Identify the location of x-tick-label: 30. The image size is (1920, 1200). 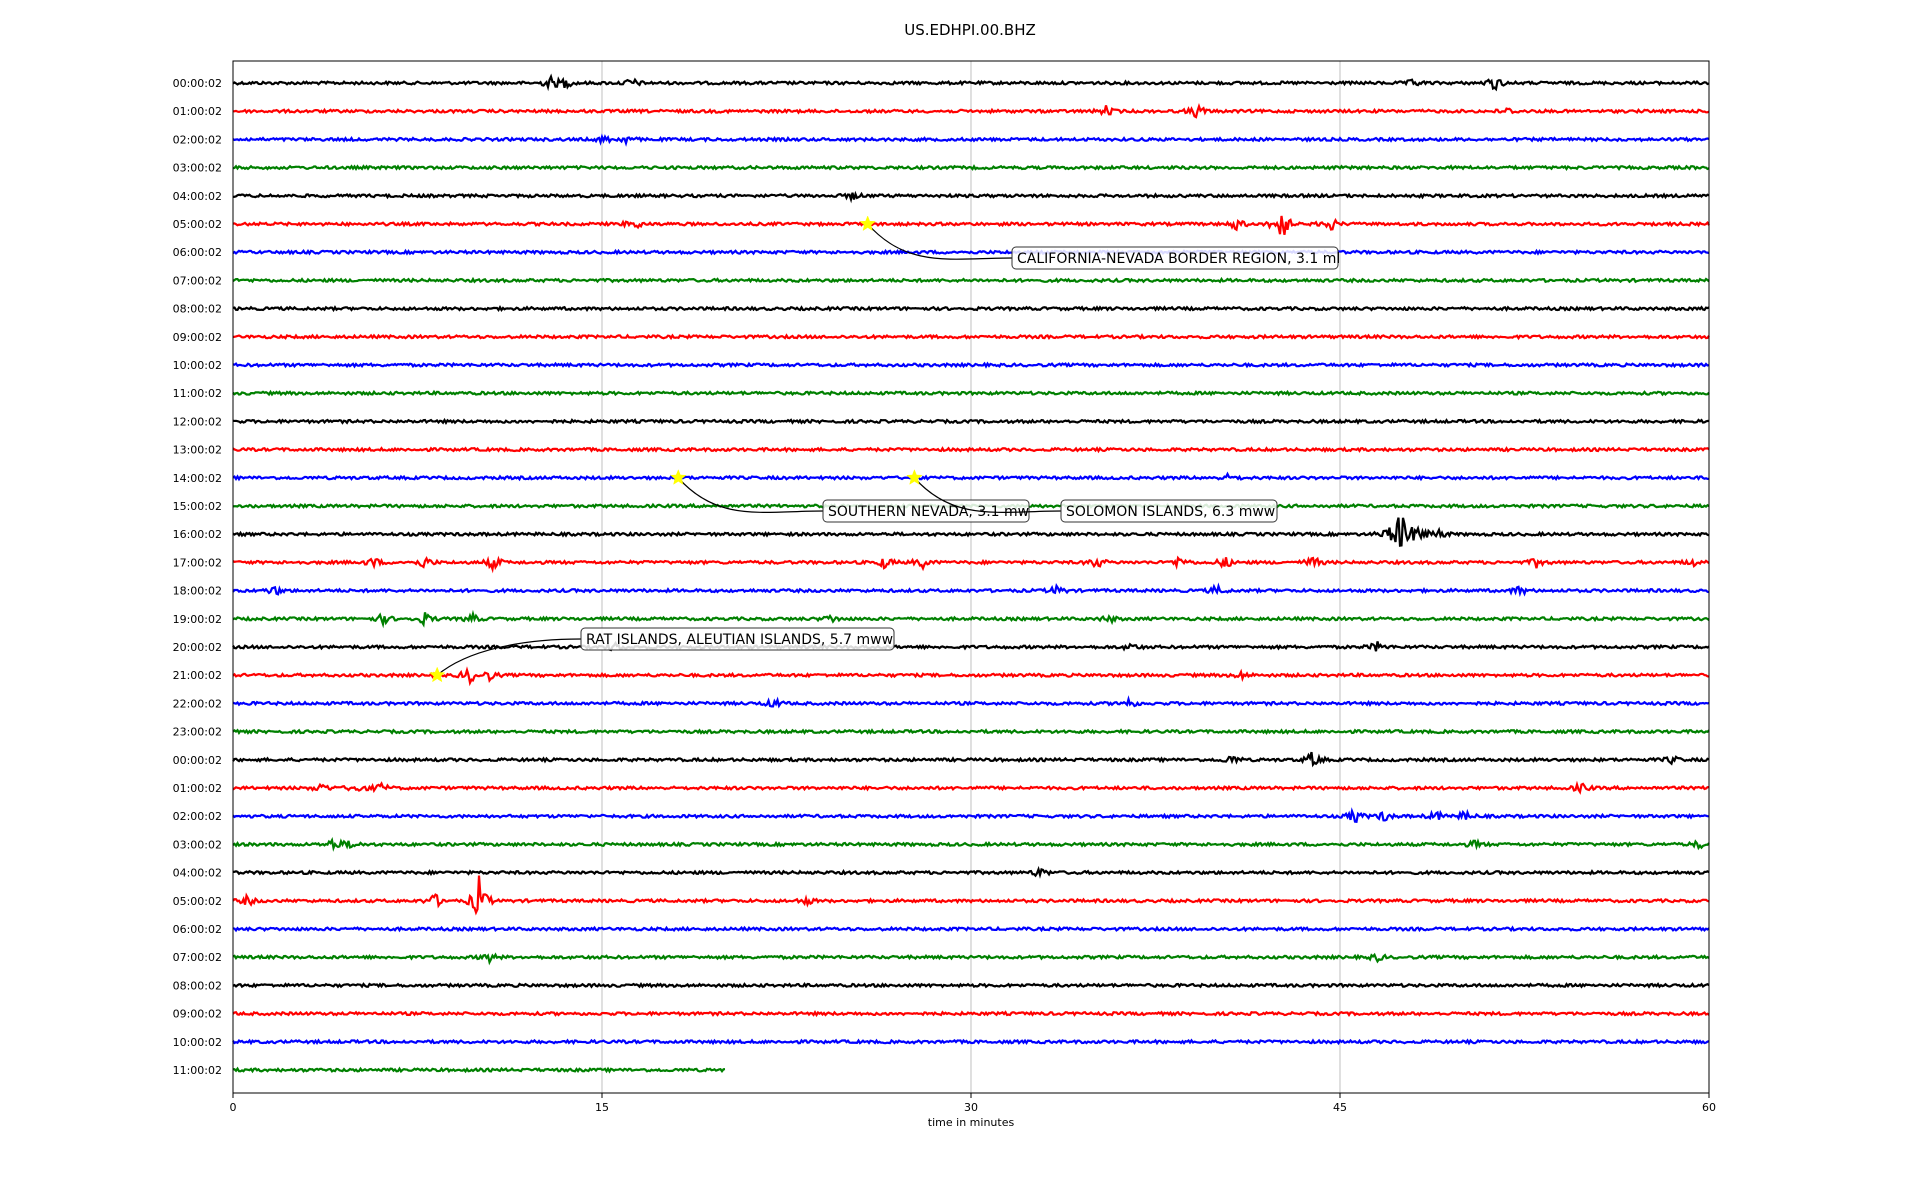
(971, 1107).